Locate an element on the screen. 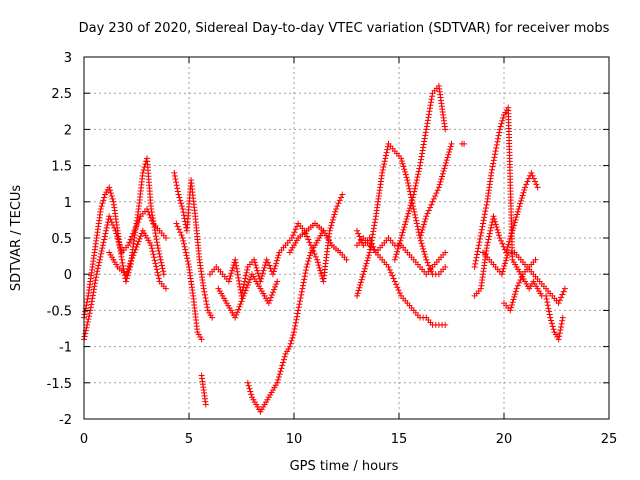 The image size is (640, 480). y-tick-label: 1.5 is located at coordinates (61, 167).